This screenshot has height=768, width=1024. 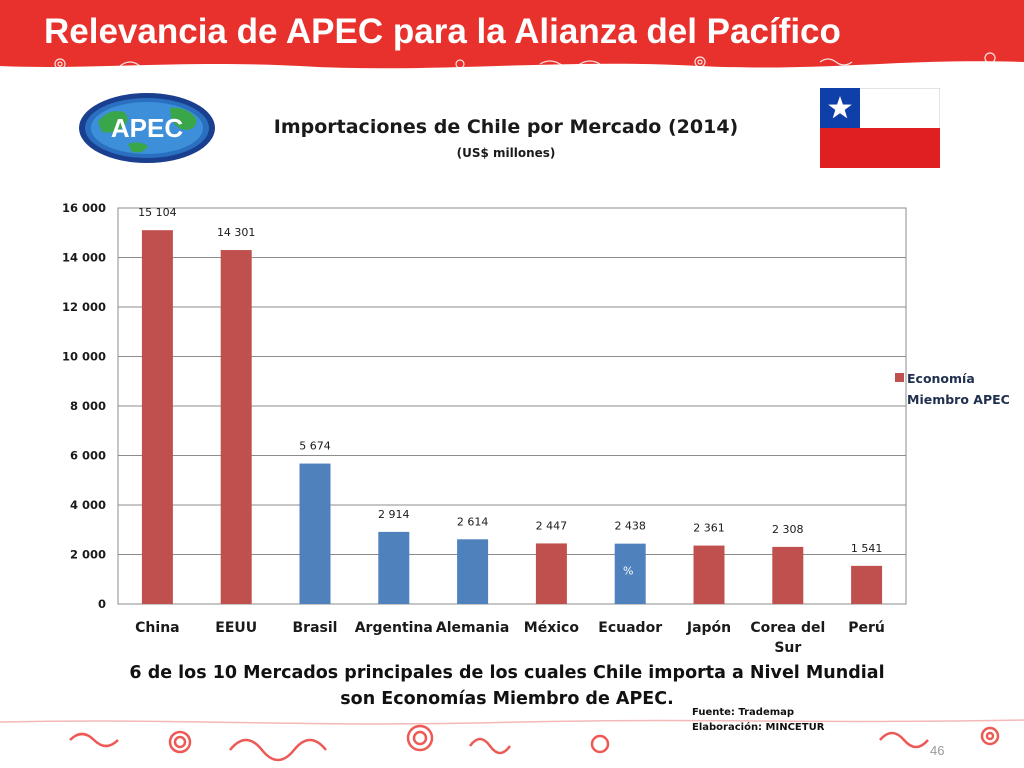 What do you see at coordinates (394, 514) in the screenshot?
I see `value-label: 2 914` at bounding box center [394, 514].